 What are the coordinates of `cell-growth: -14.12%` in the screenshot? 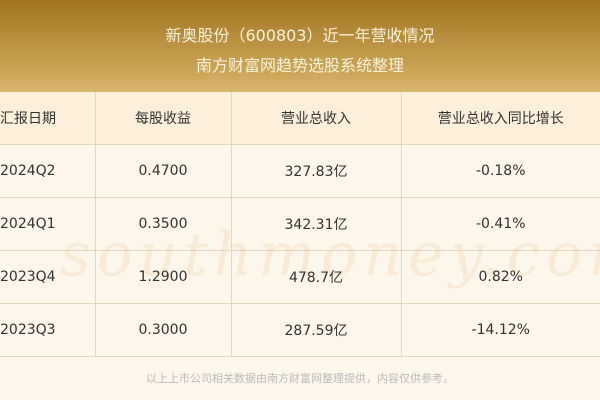 It's located at (500, 330).